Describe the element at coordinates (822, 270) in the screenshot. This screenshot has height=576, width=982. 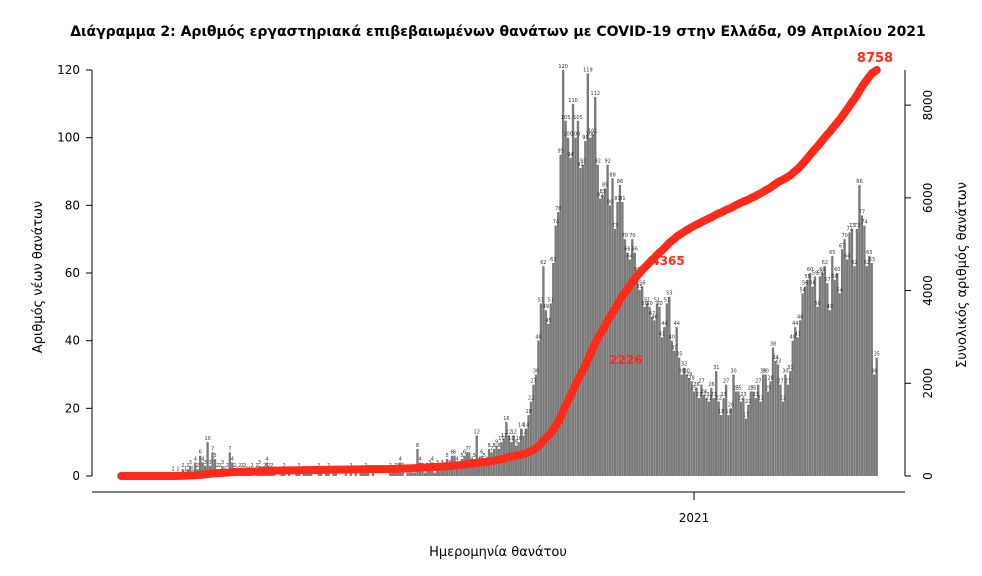
I see `bar-value-label: 60` at that location.